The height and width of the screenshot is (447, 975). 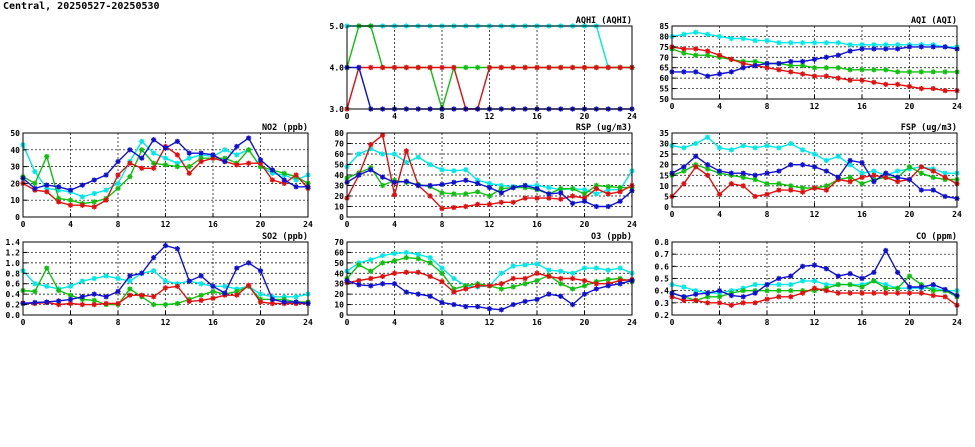 What do you see at coordinates (339, 284) in the screenshot?
I see `y-tick-label: 30` at bounding box center [339, 284].